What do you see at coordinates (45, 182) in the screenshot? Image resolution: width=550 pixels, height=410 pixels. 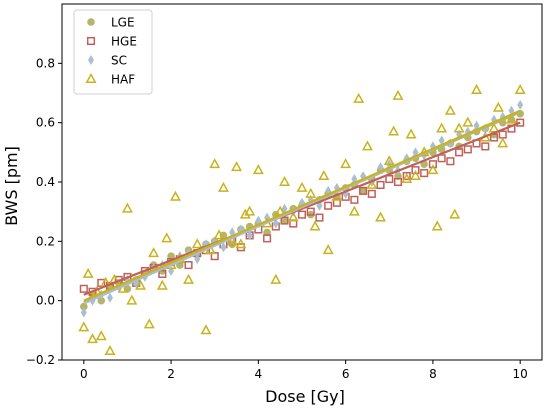 I see `y-tick-label: 0.4` at bounding box center [45, 182].